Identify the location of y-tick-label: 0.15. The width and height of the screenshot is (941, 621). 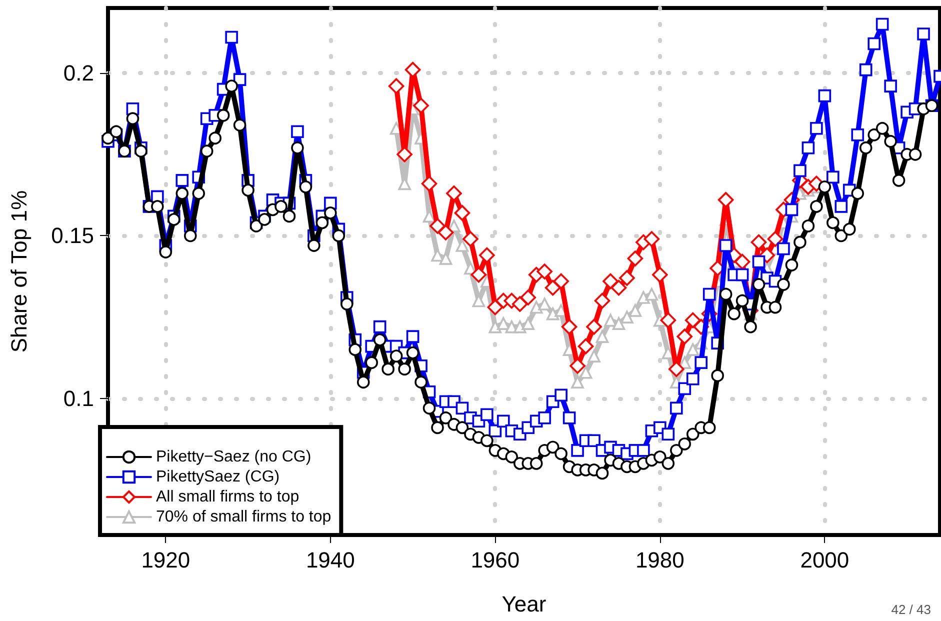
(72, 235).